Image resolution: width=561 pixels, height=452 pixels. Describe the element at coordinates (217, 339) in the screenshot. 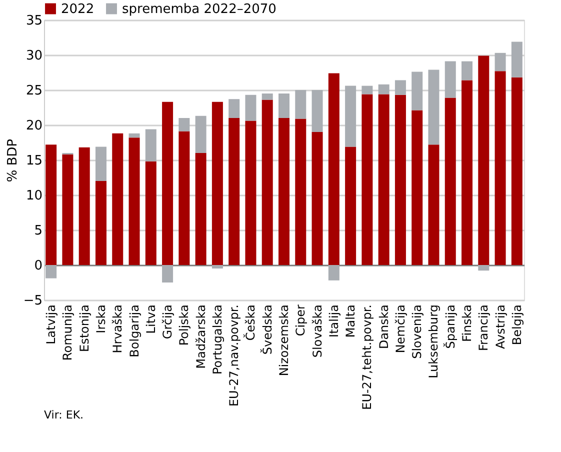

I see `x-tick-label: Portugalska` at that location.